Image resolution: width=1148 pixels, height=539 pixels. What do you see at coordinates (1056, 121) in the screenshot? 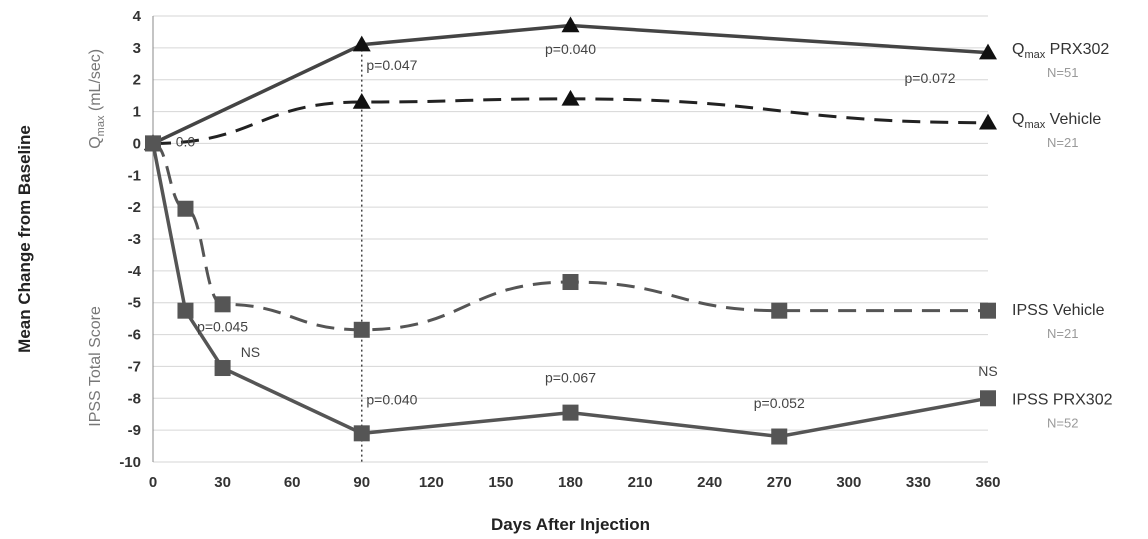
I see `legend-label: Qmax Vehicle` at bounding box center [1056, 121].